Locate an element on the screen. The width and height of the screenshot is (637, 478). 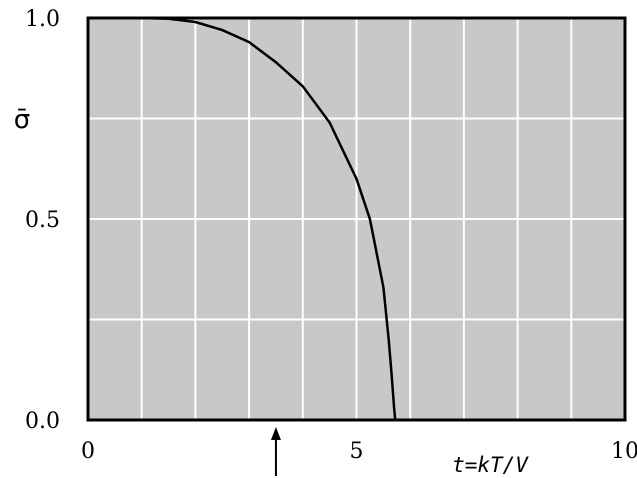
y-tick-label: 0.5 is located at coordinates (42, 220).